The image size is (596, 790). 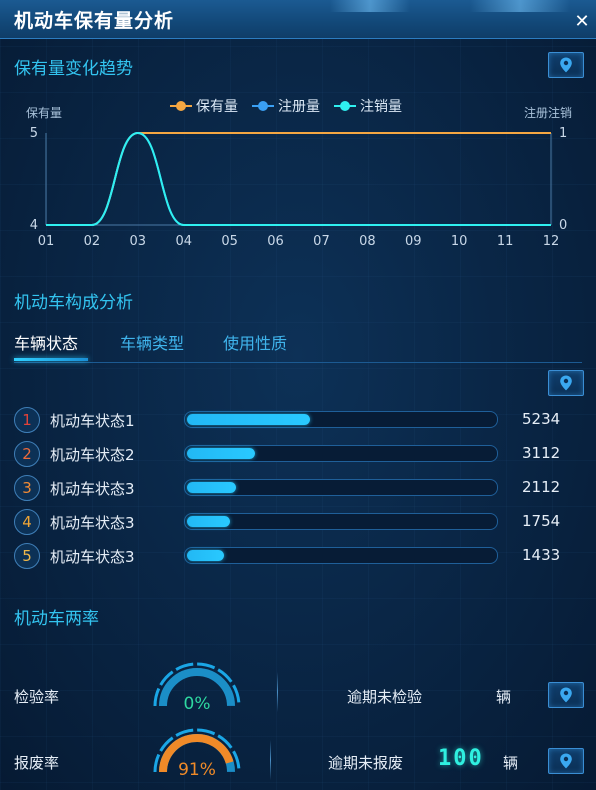 I want to click on legend-item-registered: 注册量, so click(x=286, y=106).